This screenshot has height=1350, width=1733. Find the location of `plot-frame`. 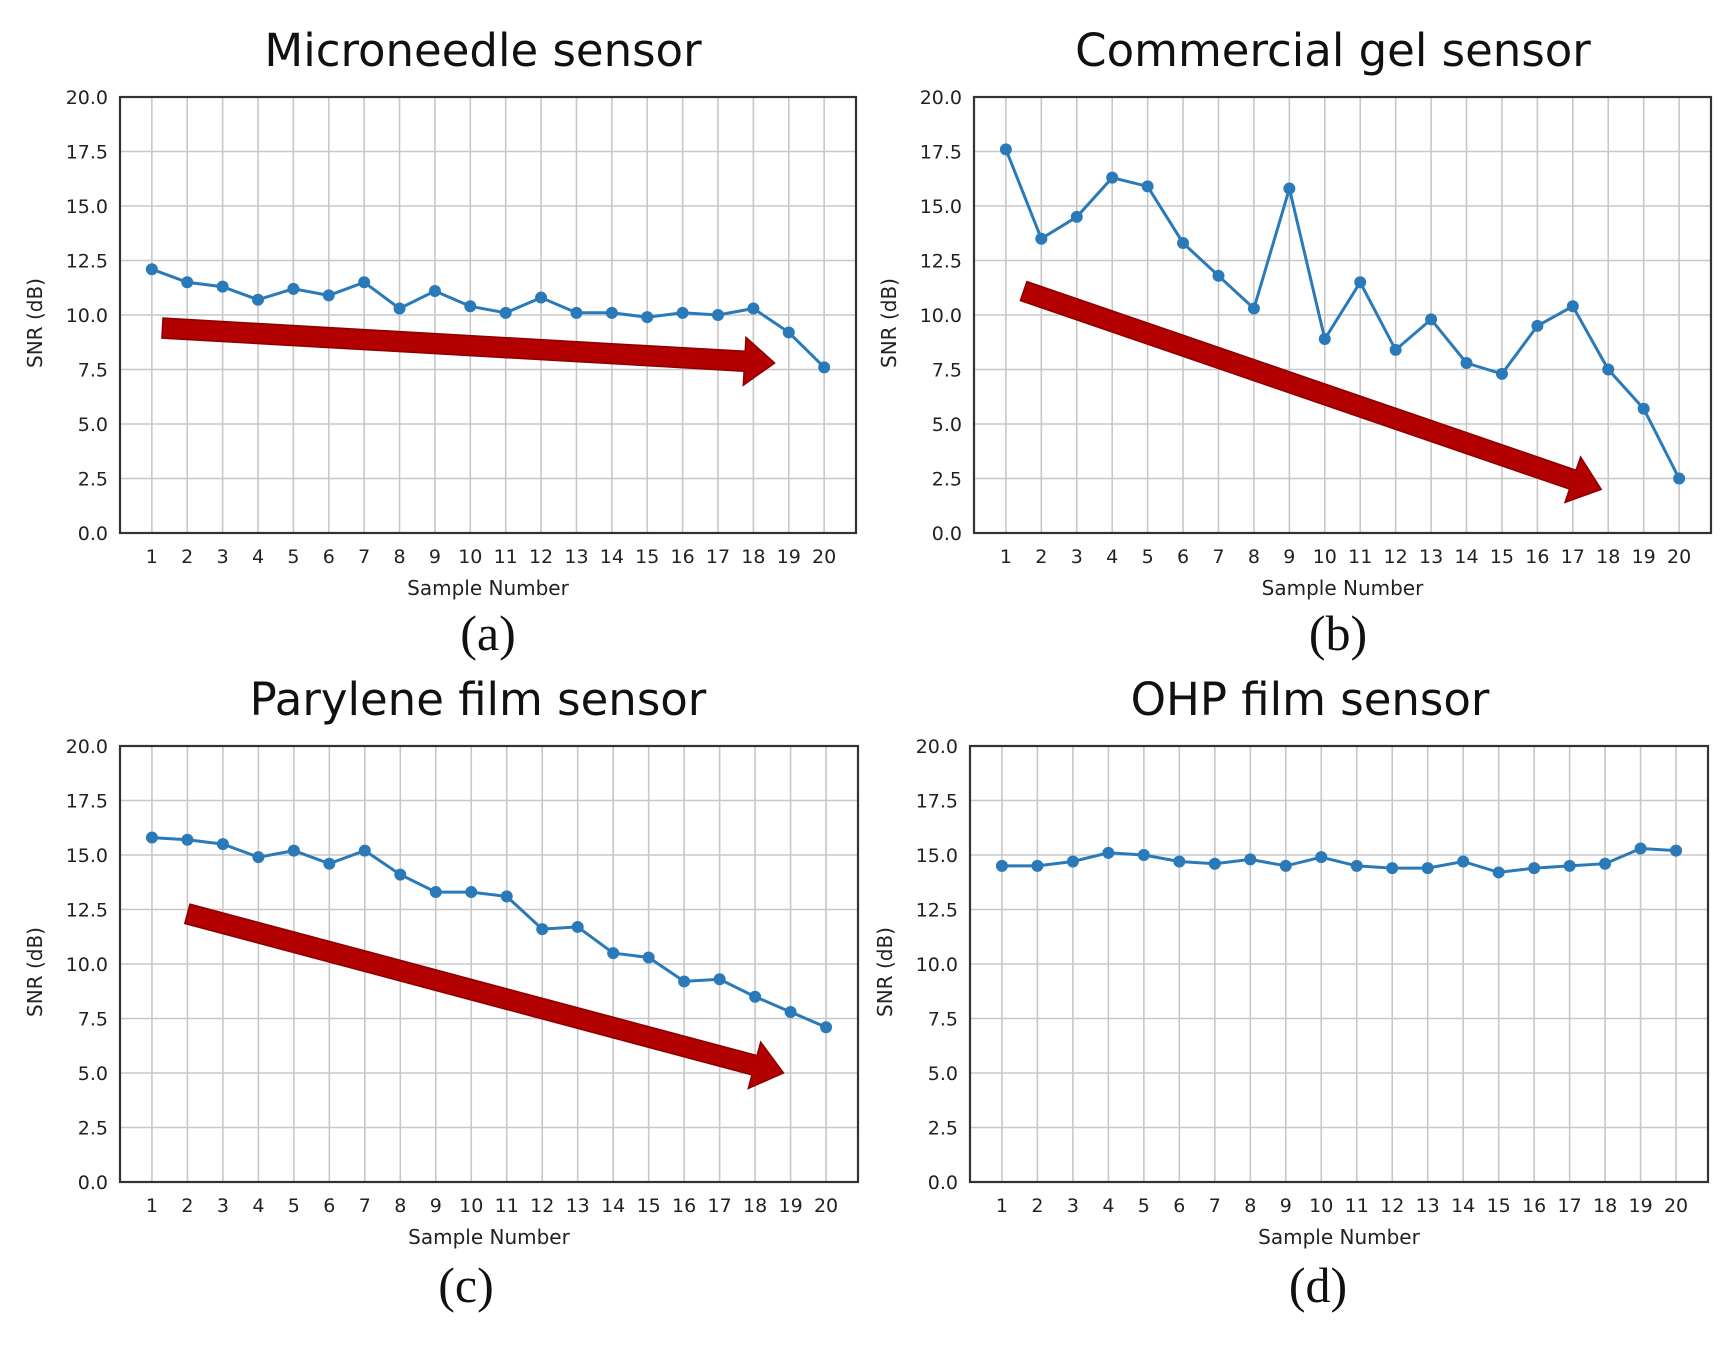

plot-frame is located at coordinates (1342, 315).